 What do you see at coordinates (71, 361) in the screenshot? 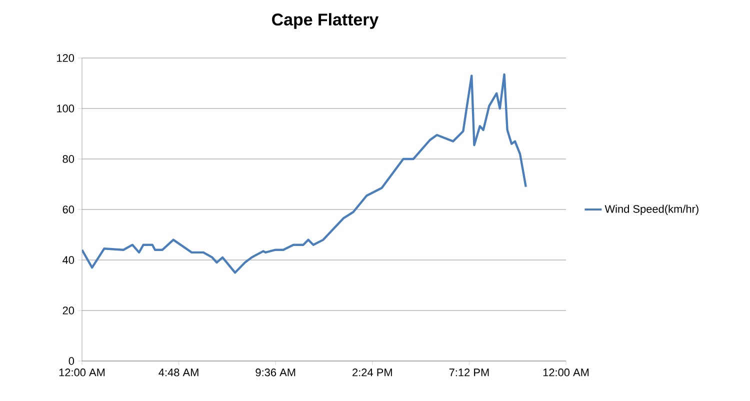
I see `y-tick-label: 0` at bounding box center [71, 361].